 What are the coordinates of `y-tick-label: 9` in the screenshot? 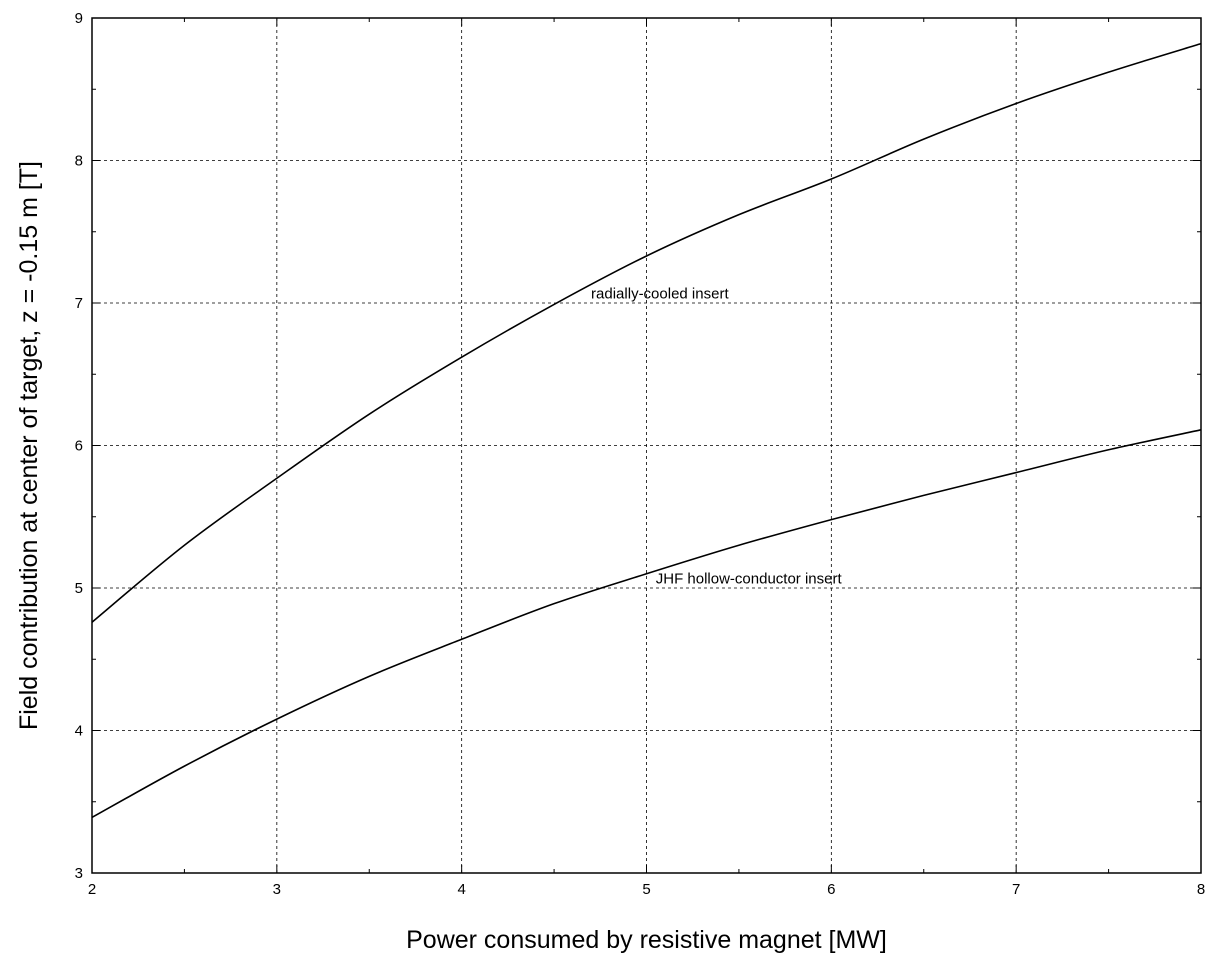 It's located at (79, 18).